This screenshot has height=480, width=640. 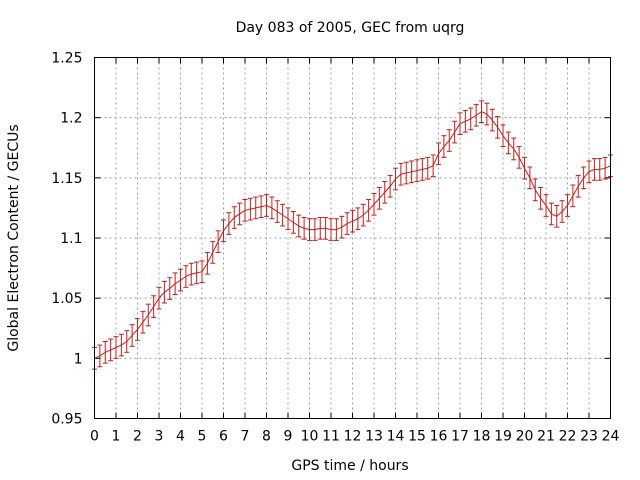 I want to click on x-axis-label: GPS time / hours, so click(x=349, y=466).